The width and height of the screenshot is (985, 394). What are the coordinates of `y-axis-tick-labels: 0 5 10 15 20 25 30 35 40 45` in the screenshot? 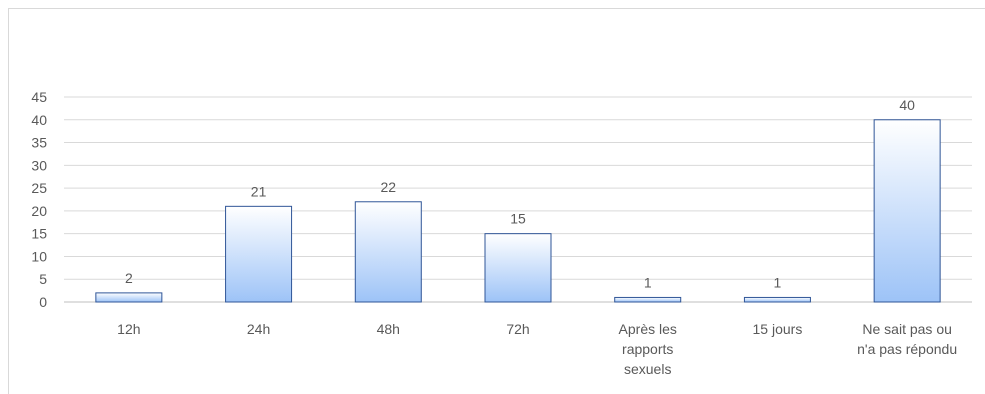 It's located at (39, 199).